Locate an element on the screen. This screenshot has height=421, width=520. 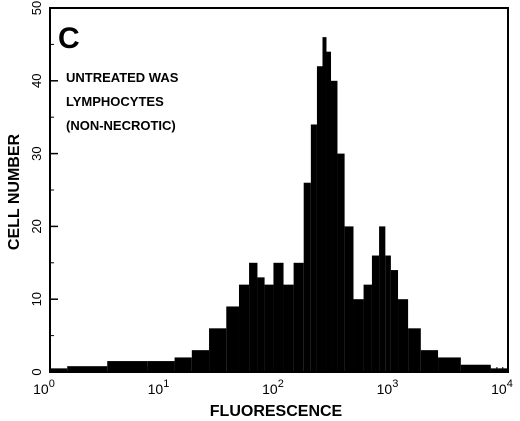
x-axis-title: FLUORESCENCE is located at coordinates (276, 411).